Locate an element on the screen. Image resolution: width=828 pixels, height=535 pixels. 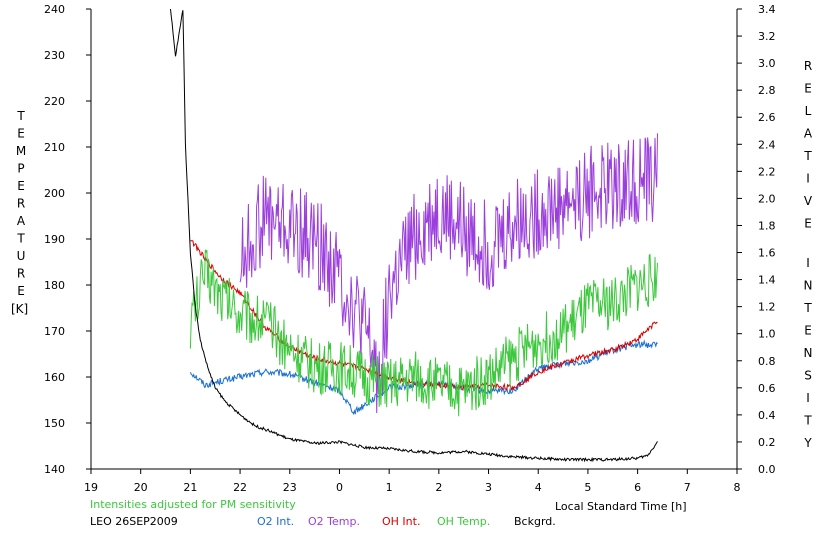
y-left-axis-letter: A is located at coordinates (21, 221).